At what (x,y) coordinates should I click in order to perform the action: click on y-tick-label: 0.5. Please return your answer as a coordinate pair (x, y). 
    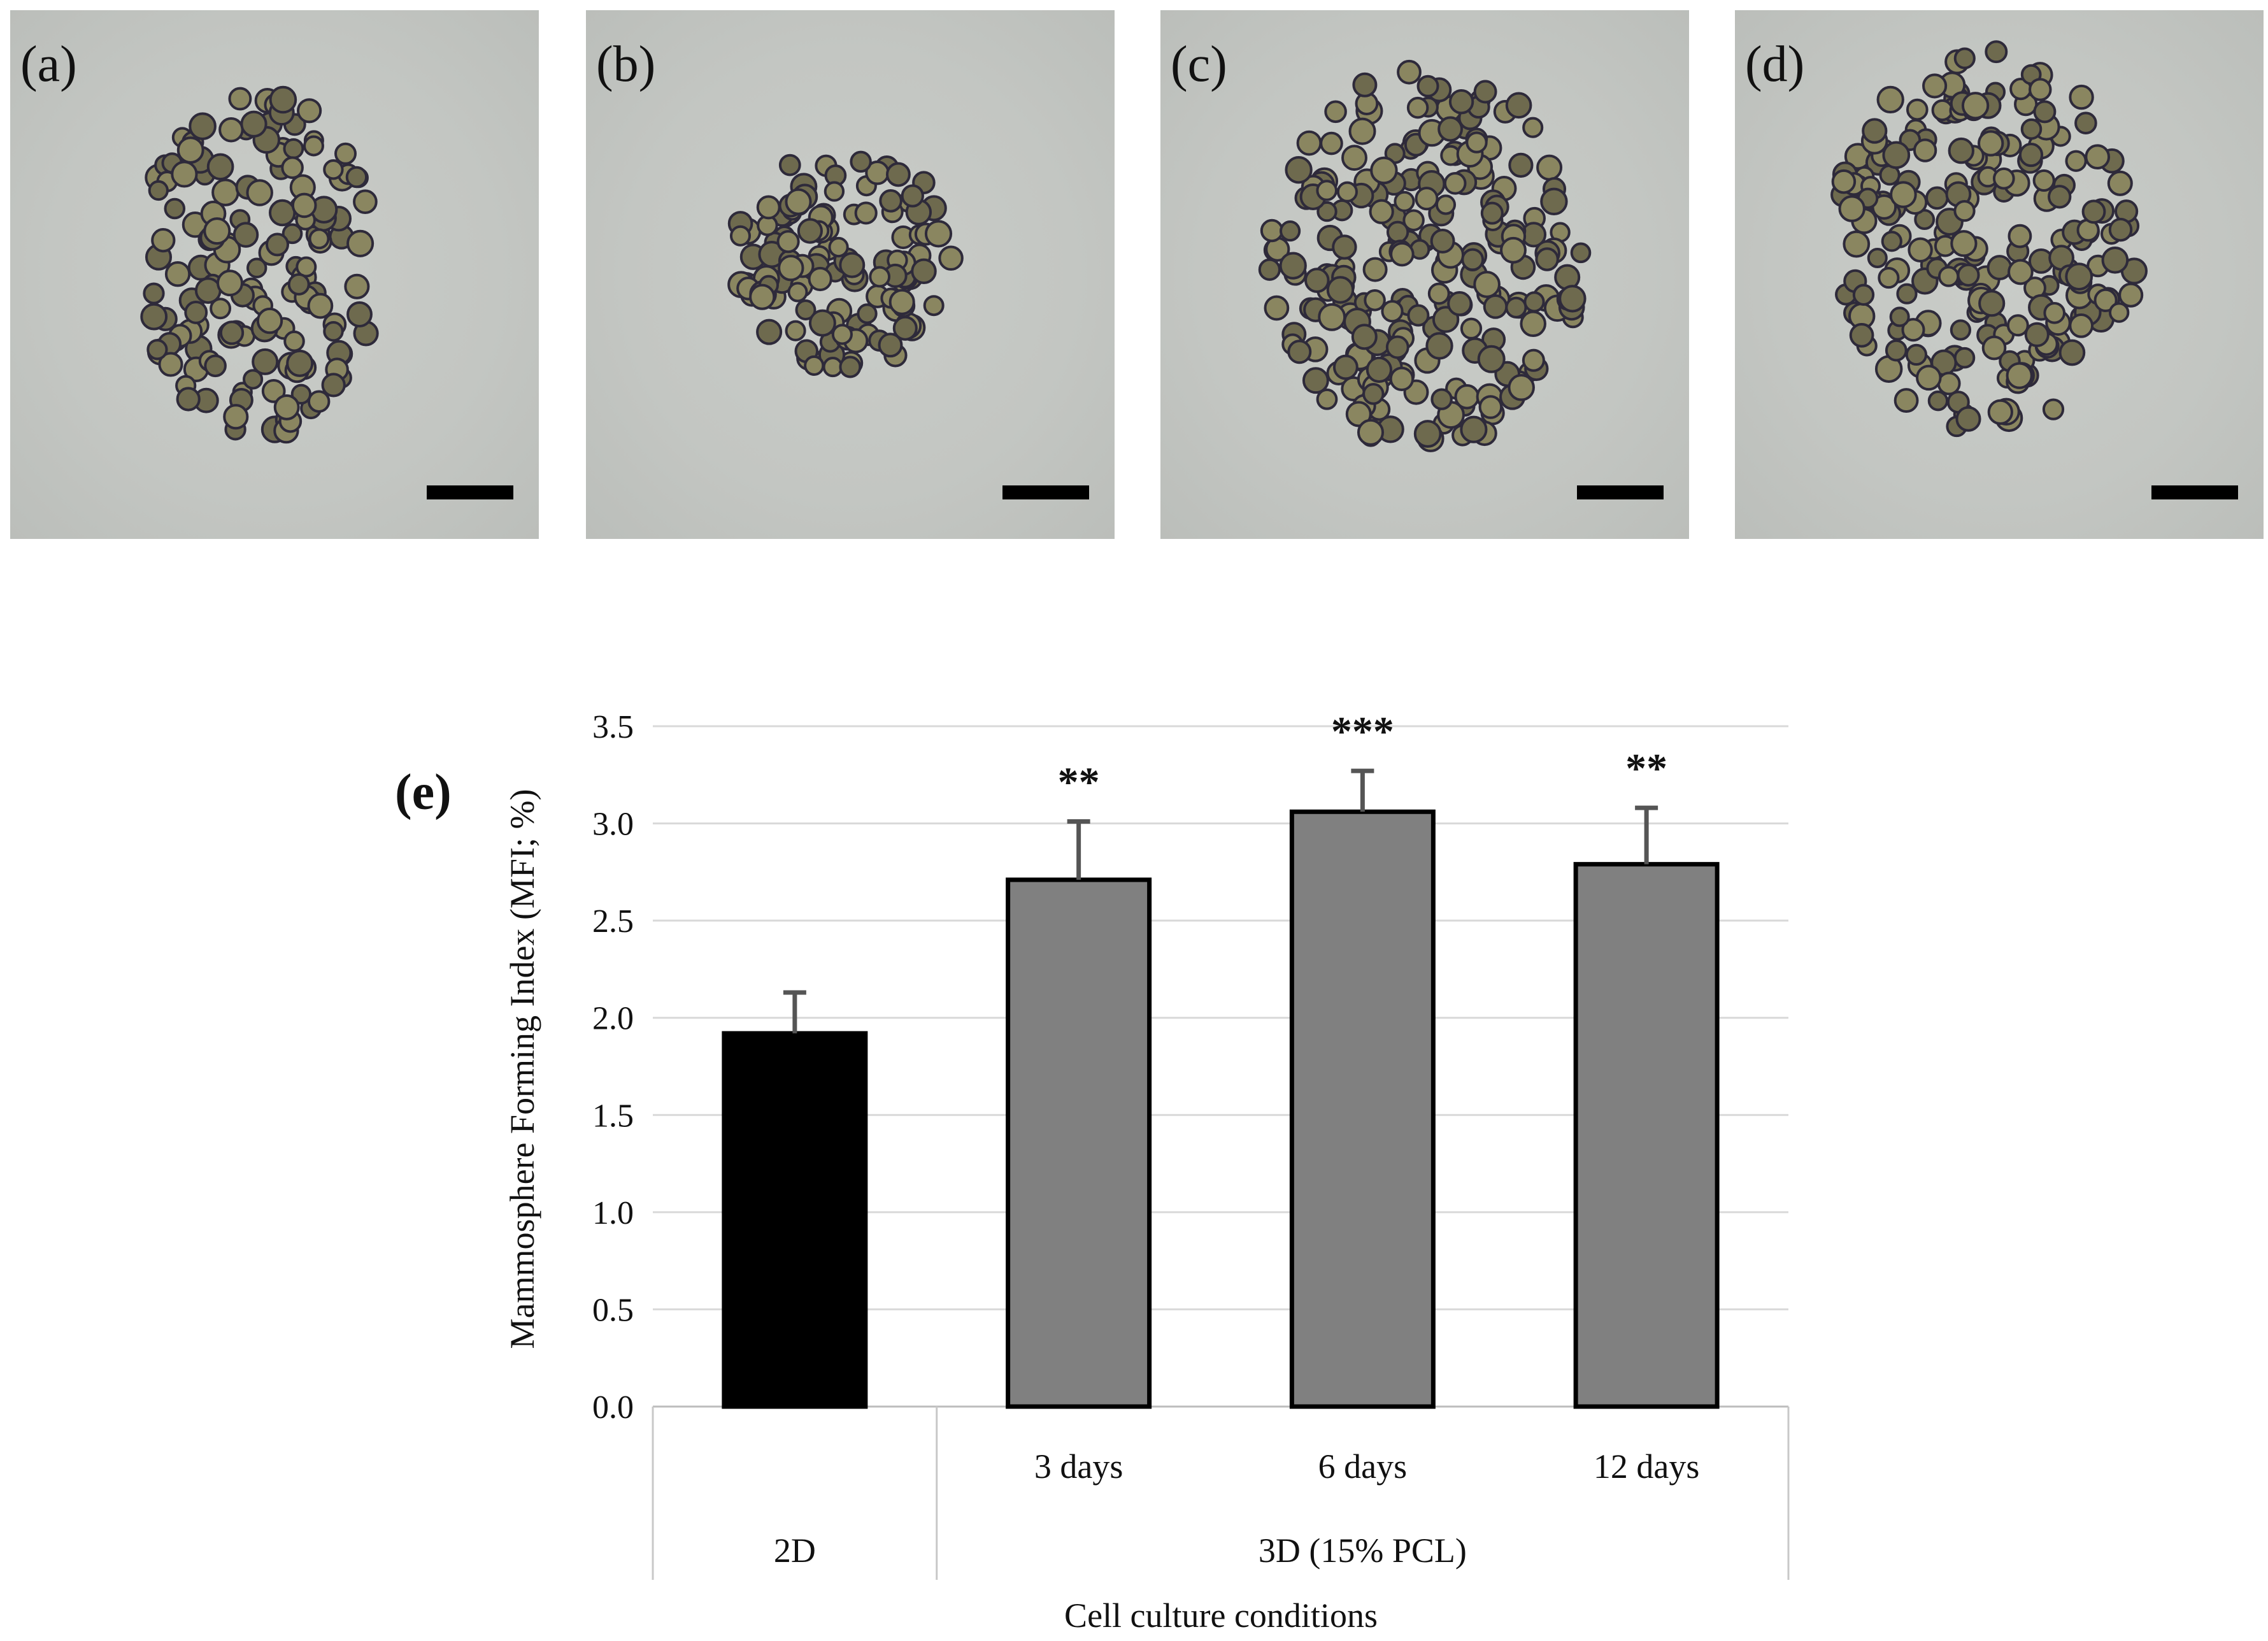
    Looking at the image, I should click on (613, 1310).